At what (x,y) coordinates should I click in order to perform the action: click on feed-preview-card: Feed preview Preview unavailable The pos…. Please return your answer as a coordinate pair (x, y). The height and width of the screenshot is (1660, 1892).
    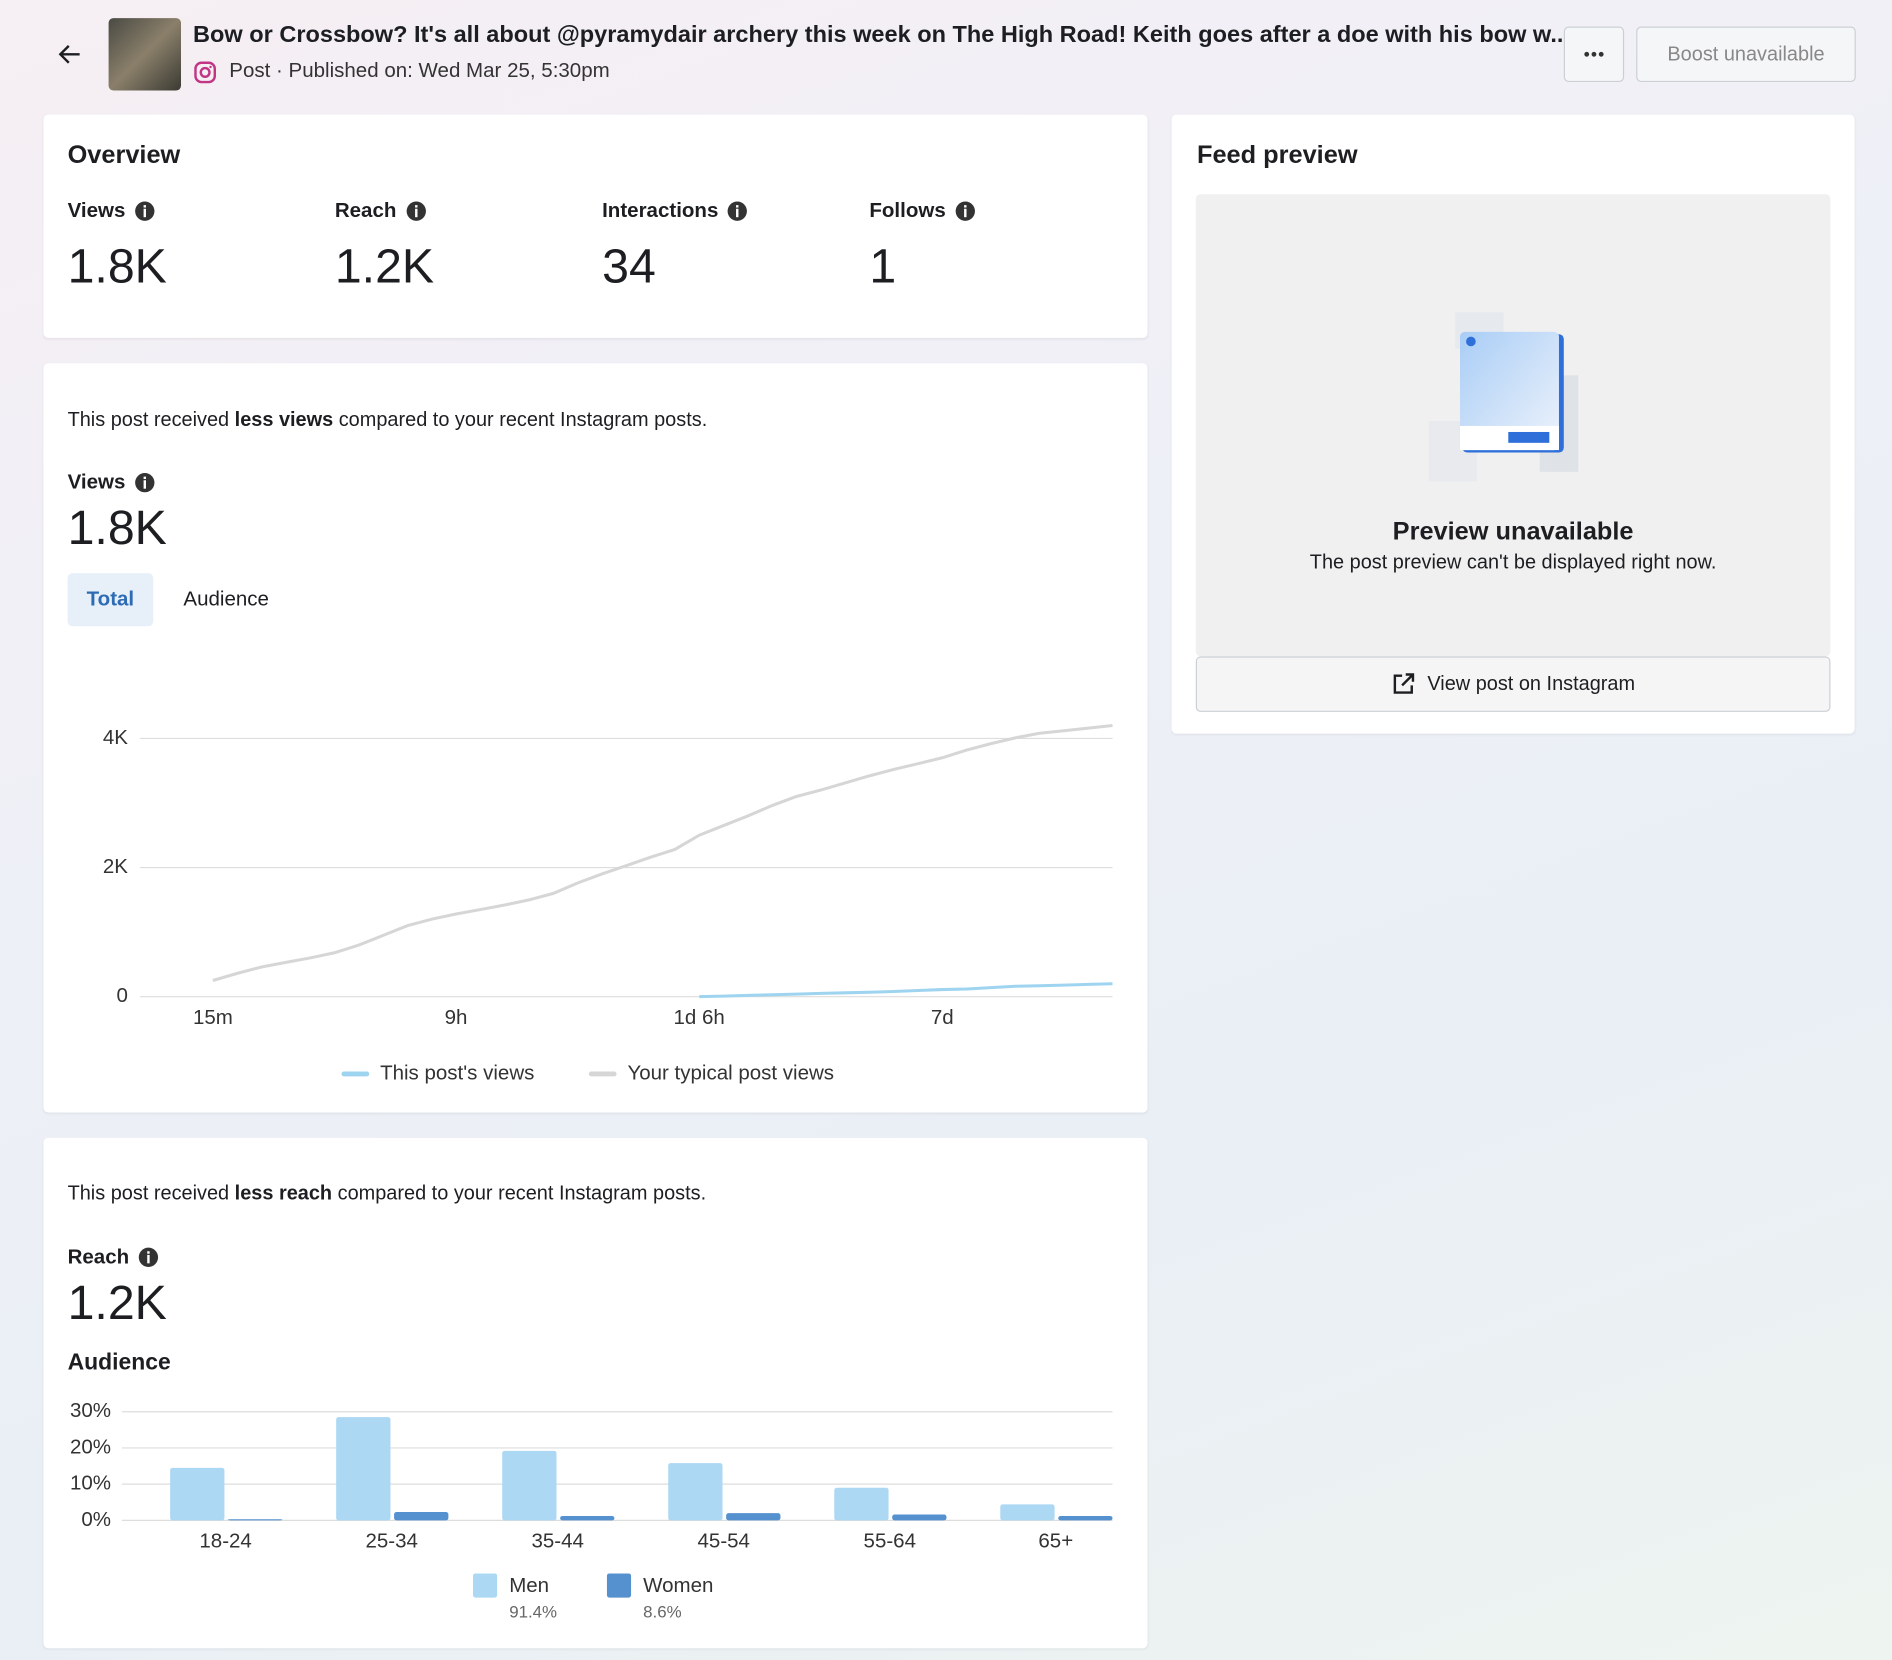
    Looking at the image, I should click on (1513, 424).